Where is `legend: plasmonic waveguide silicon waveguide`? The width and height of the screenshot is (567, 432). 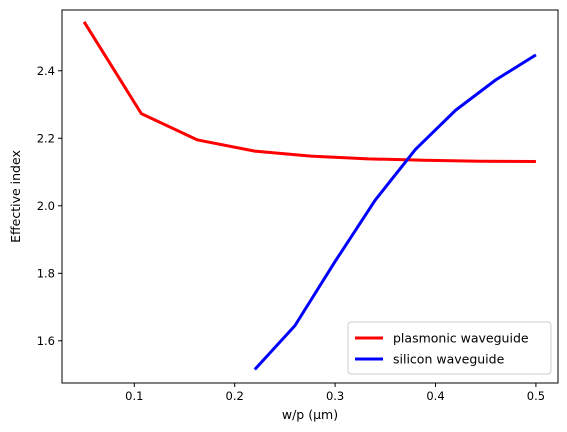
legend: plasmonic waveguide silicon waveguide is located at coordinates (449, 348).